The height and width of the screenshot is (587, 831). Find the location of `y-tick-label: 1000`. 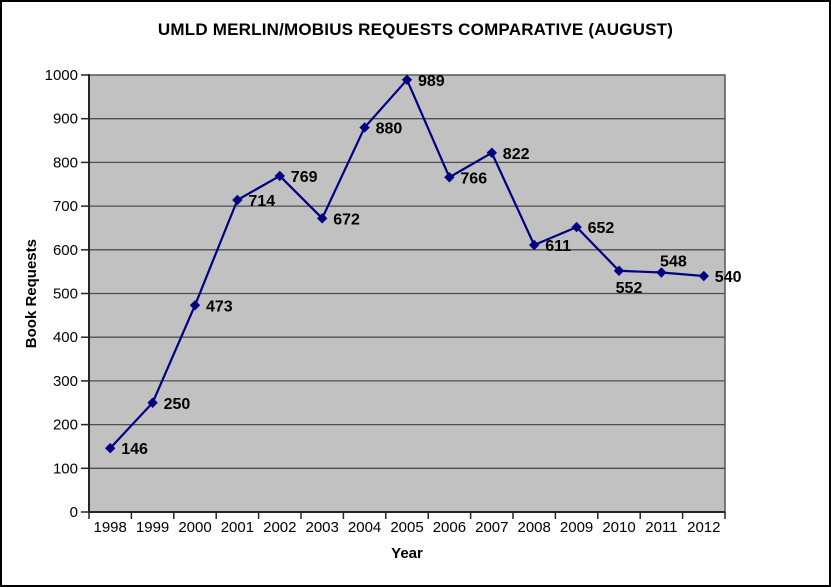

y-tick-label: 1000 is located at coordinates (61, 75).